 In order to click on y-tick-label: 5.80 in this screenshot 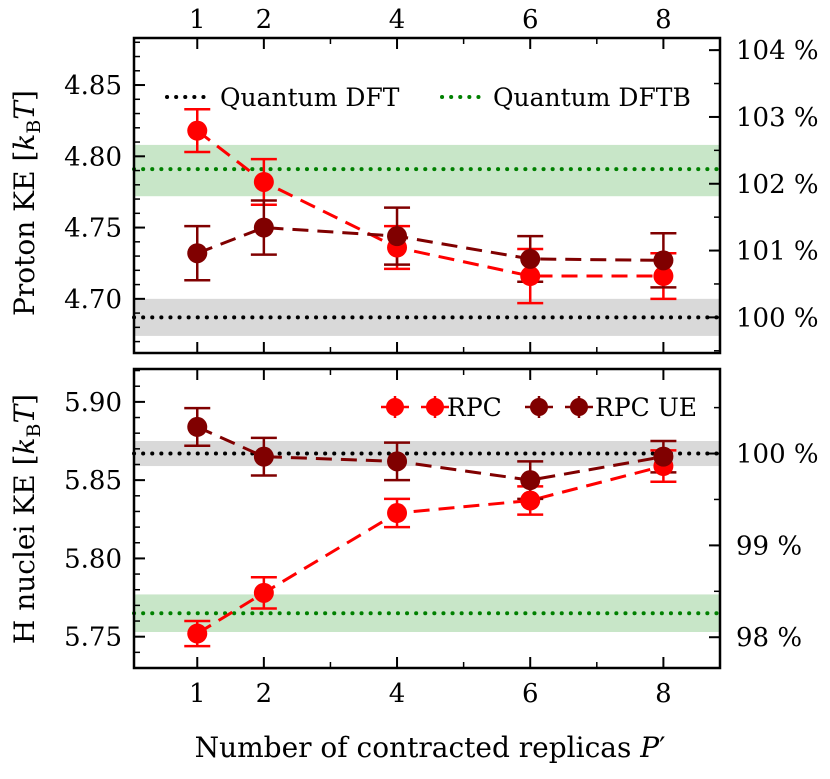, I will do `click(93, 559)`.